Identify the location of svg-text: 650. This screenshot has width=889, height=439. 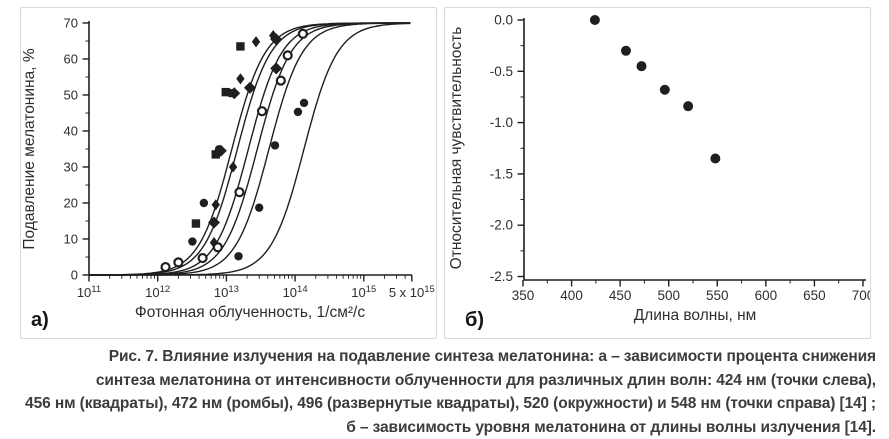
(814, 295).